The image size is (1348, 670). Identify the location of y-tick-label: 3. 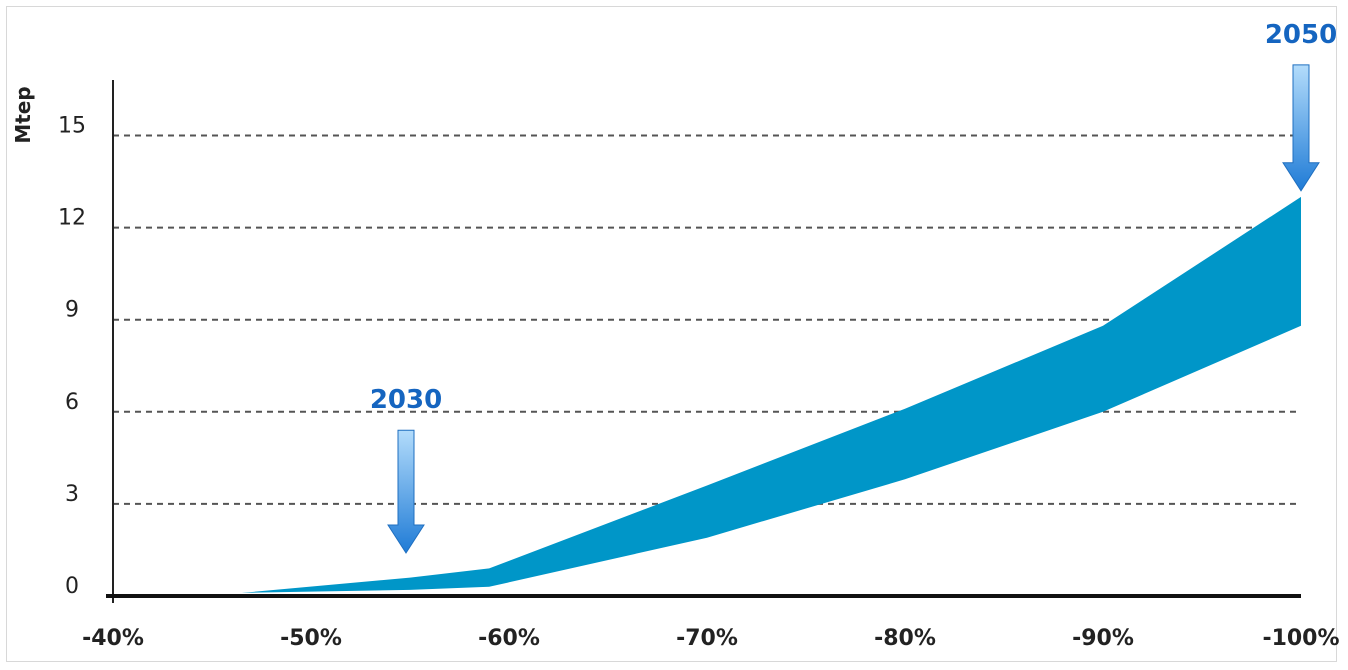
(72, 494).